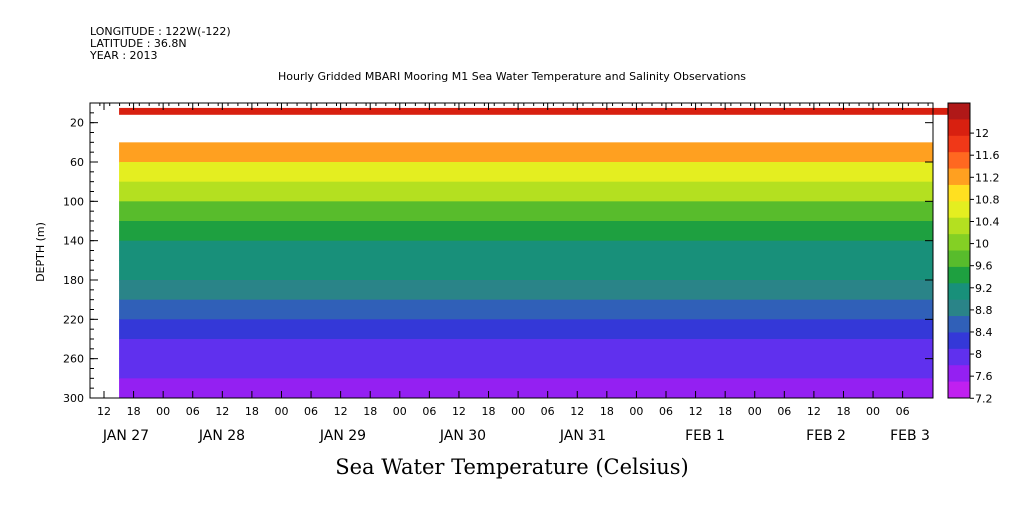 This screenshot has height=508, width=1009. Describe the element at coordinates (984, 288) in the screenshot. I see `colorbar-label: 9.2` at that location.